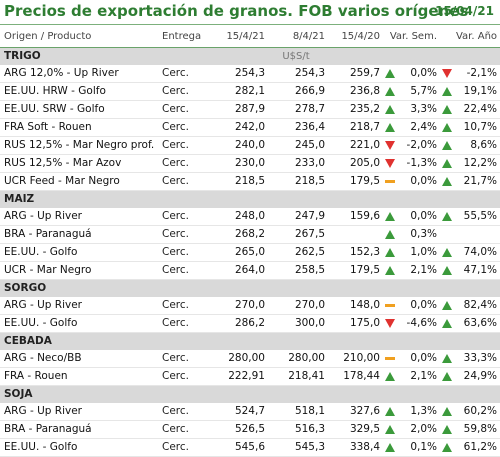 The image size is (500, 457). Describe the element at coordinates (355, 447) in the screenshot. I see `price-year-ago: 338,4` at that location.